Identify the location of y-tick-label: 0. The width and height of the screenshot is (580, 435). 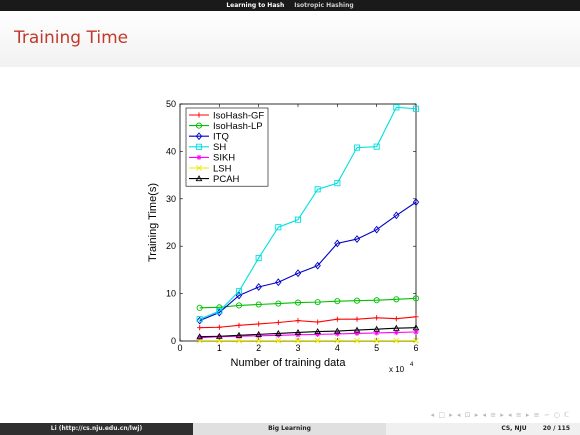
(173, 341).